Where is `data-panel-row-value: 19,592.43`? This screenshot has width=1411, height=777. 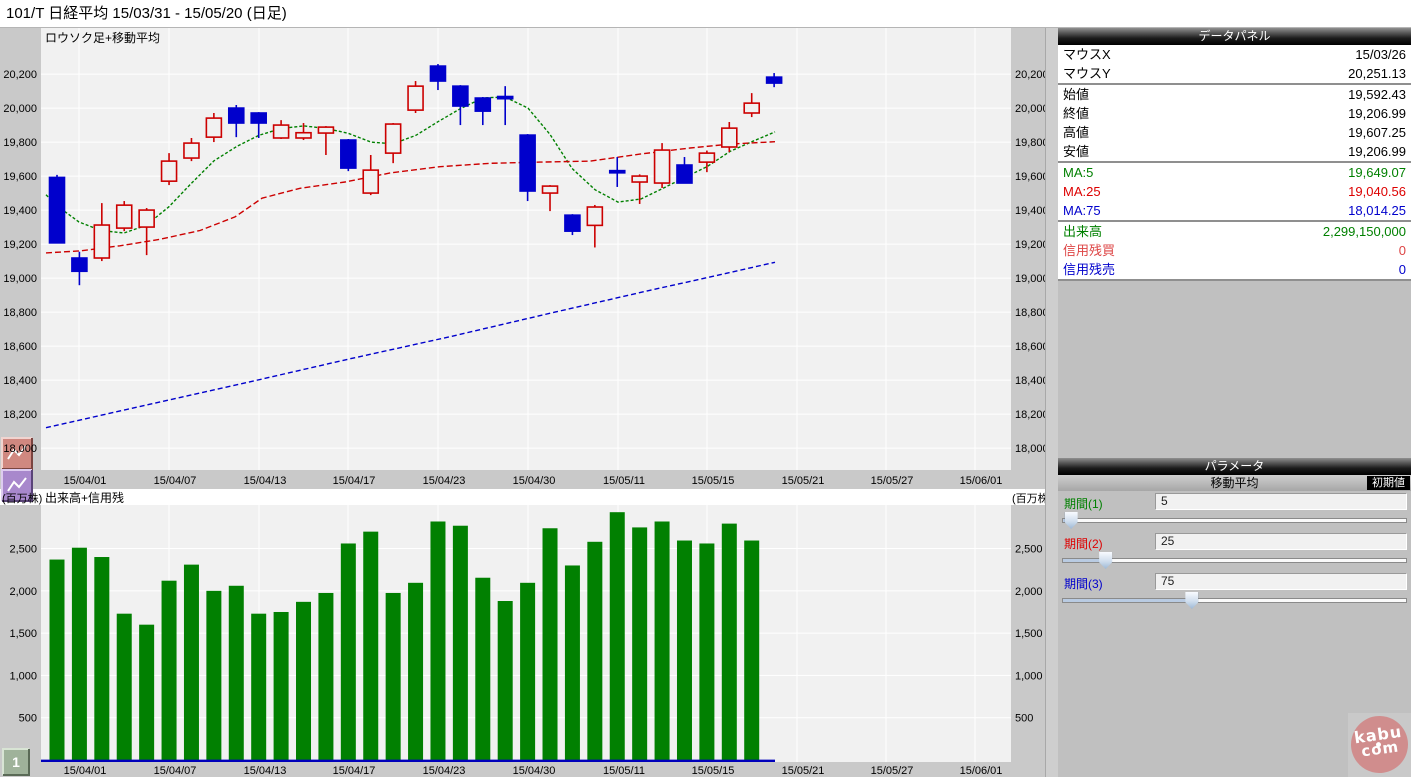
data-panel-row-value: 19,592.43 is located at coordinates (1377, 94).